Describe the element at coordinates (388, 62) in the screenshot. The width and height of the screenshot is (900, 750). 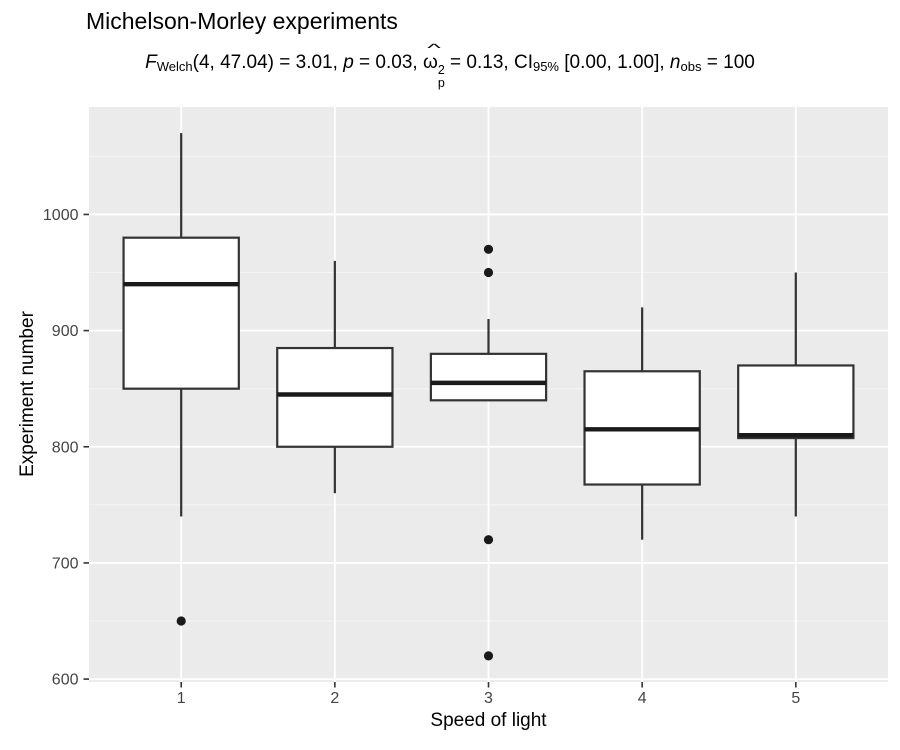
I see `p-value: = 0.03,` at that location.